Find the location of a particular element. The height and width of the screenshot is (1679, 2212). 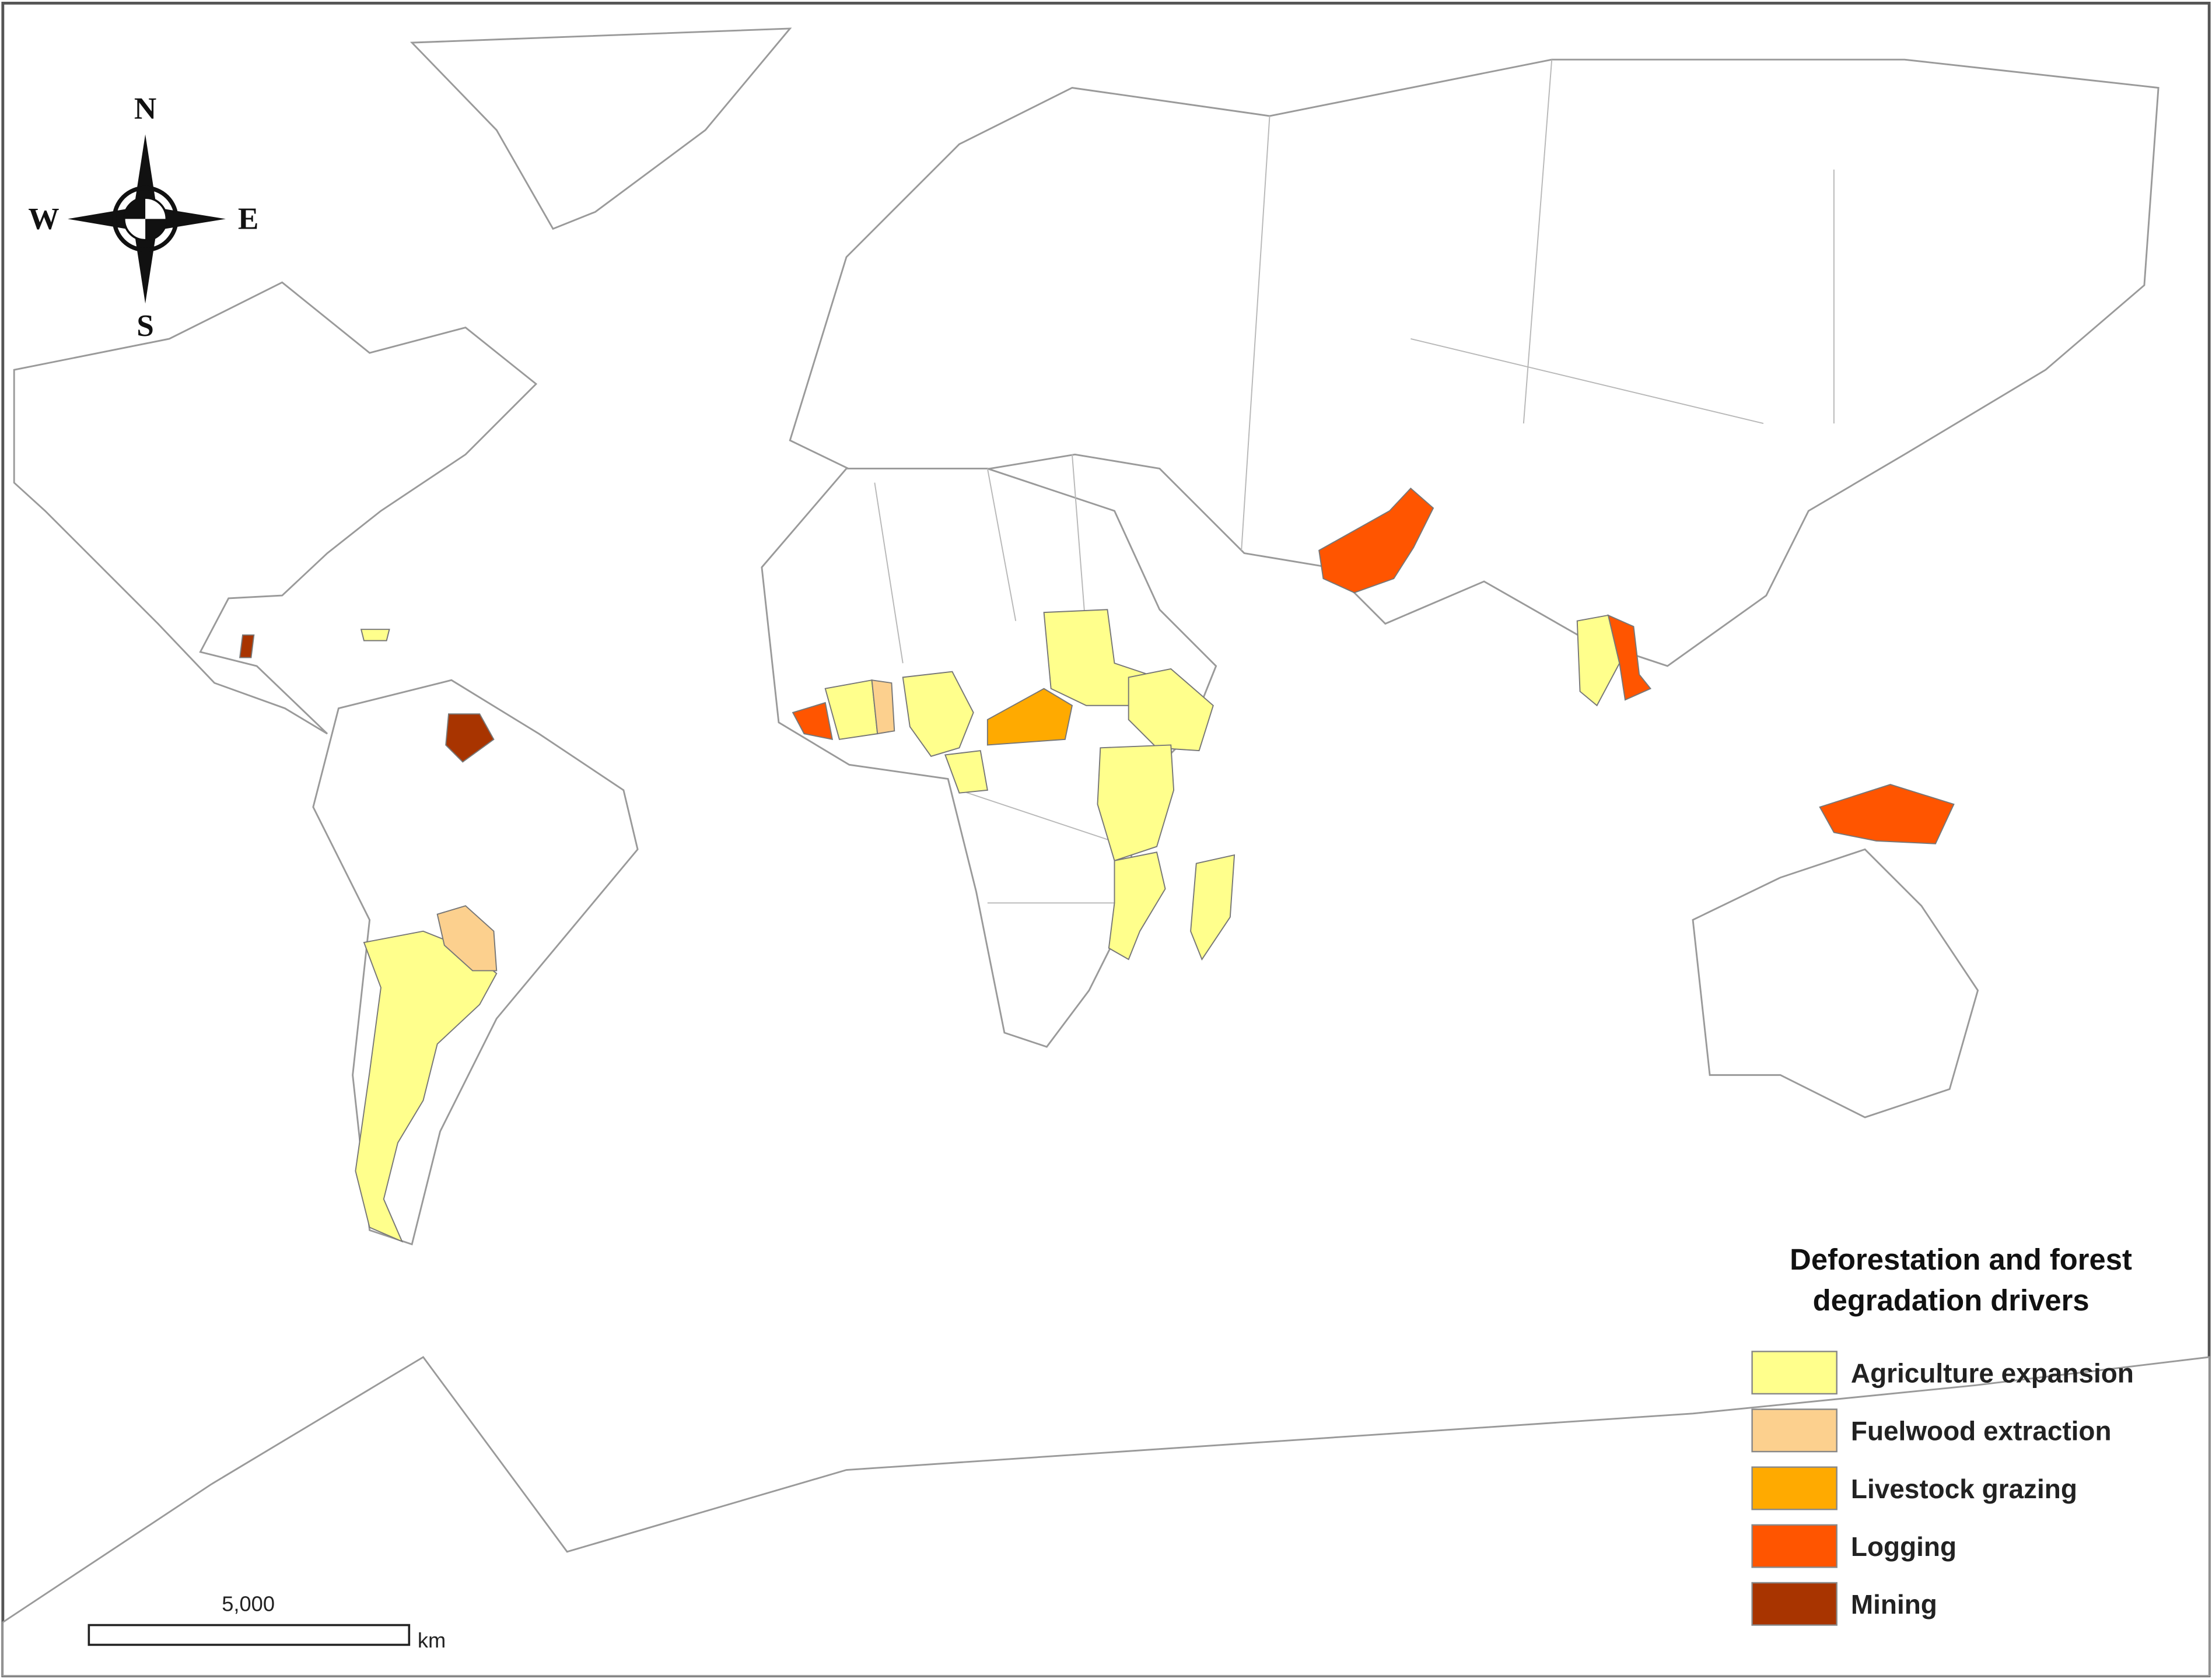

compass-north: N is located at coordinates (145, 109).